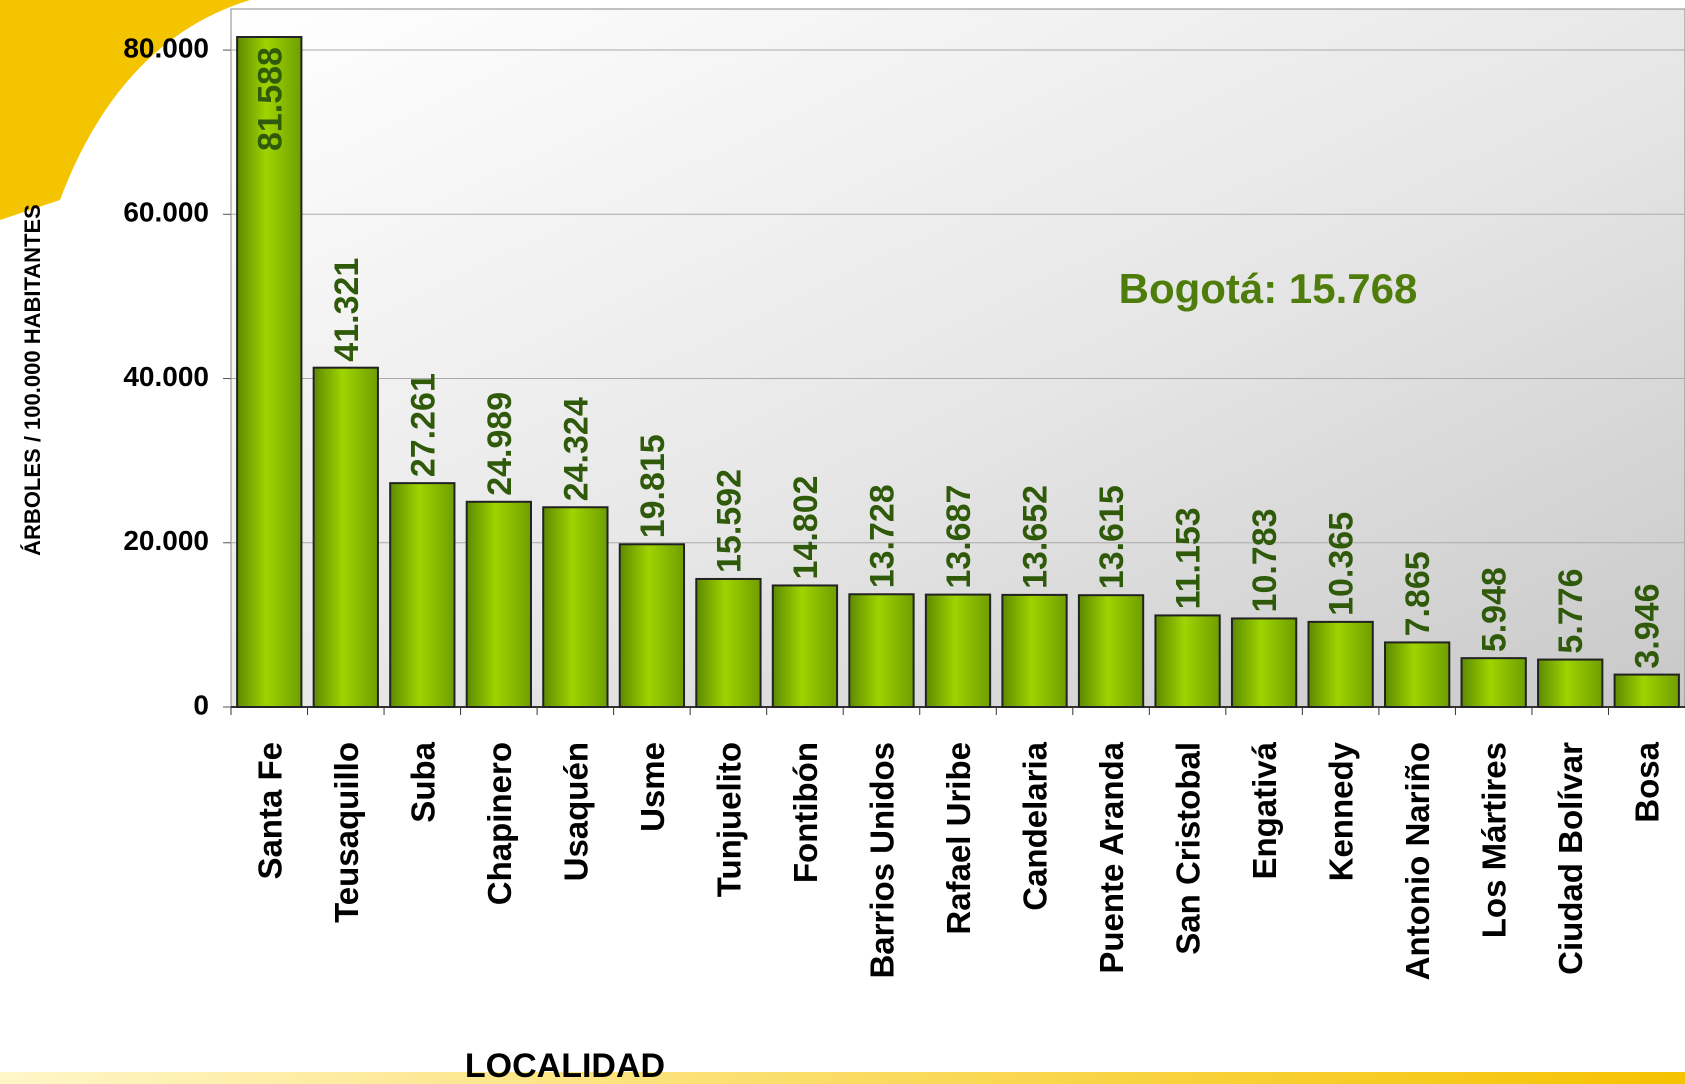 This screenshot has height=1084, width=1685. What do you see at coordinates (1418, 593) in the screenshot?
I see `value-label: 7.865` at bounding box center [1418, 593].